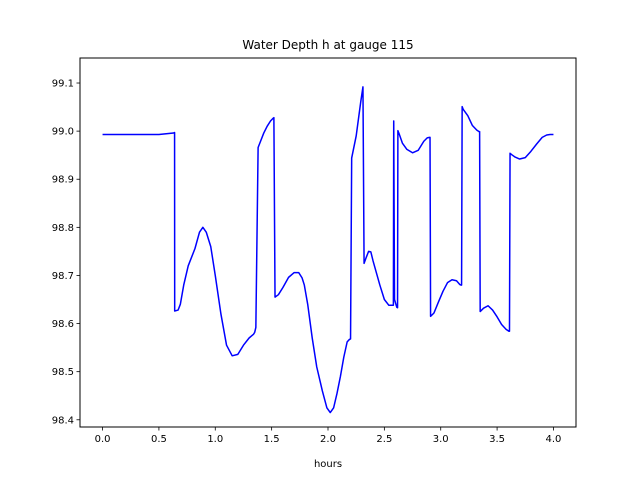  Describe the element at coordinates (63, 132) in the screenshot. I see `y-tick-label: 99.0` at that location.